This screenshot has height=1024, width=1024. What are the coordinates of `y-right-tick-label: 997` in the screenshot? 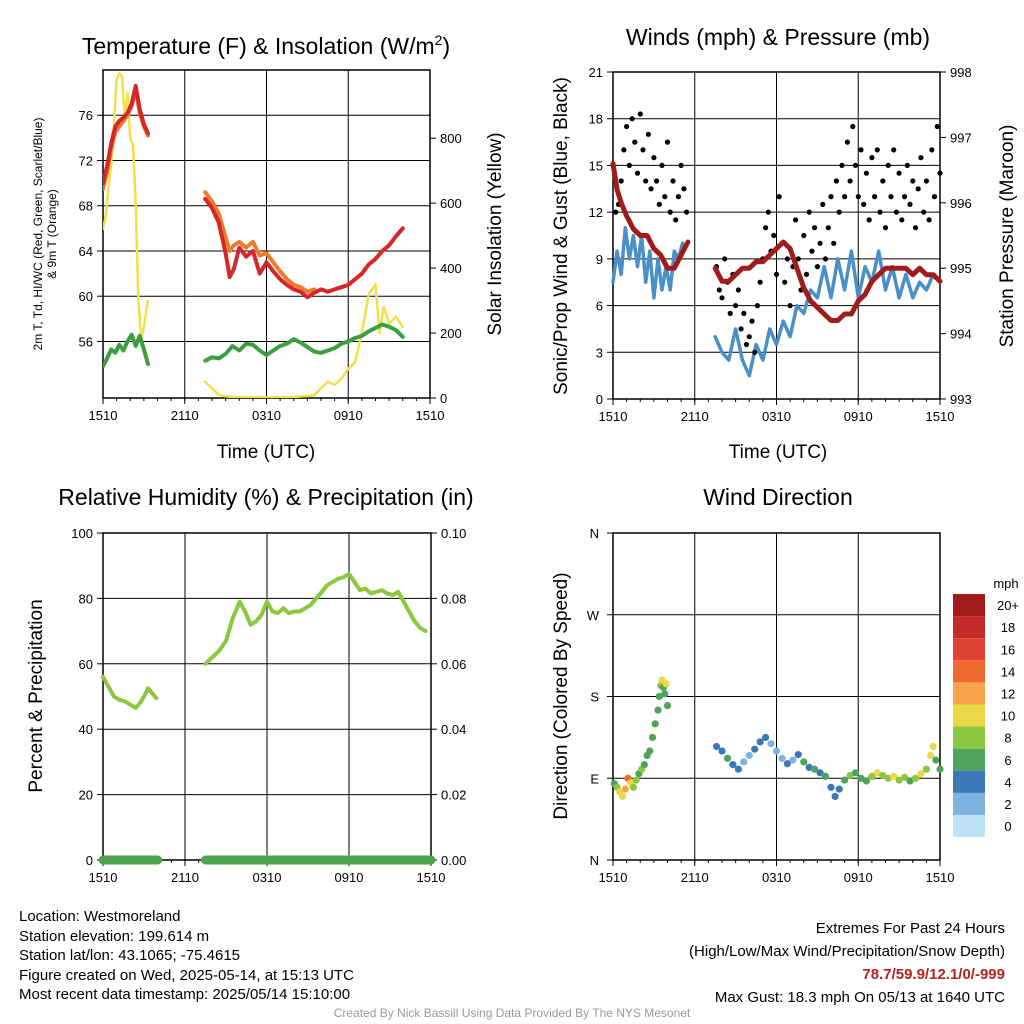 It's located at (961, 137).